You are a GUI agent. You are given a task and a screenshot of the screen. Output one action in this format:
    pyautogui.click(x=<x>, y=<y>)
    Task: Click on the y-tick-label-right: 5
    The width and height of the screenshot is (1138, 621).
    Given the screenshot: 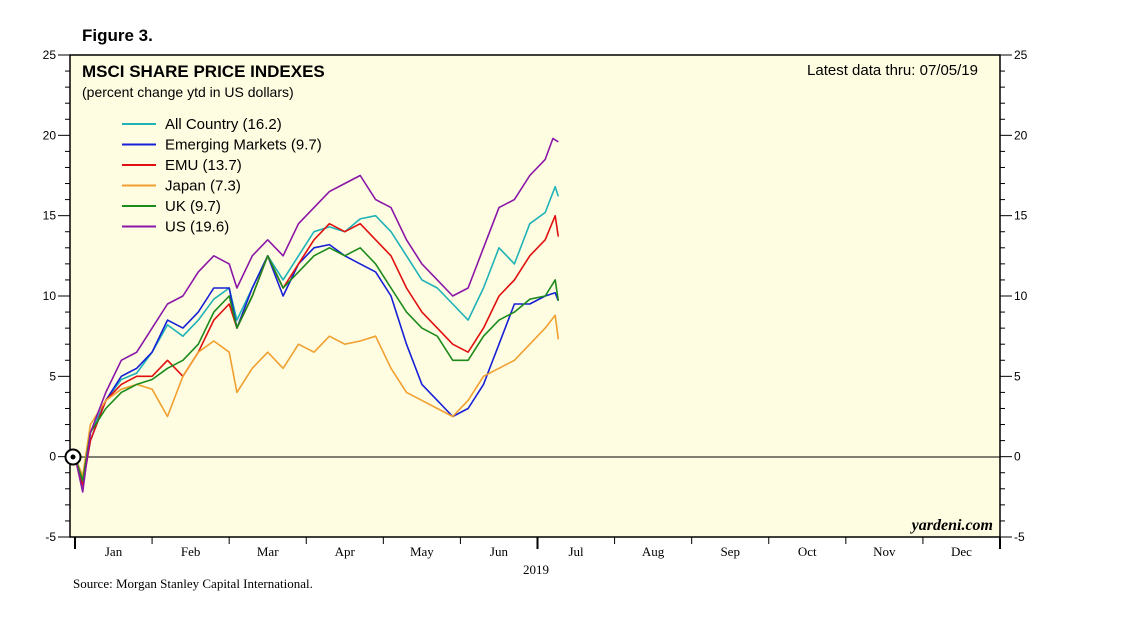 What is the action you would take?
    pyautogui.click(x=1017, y=376)
    